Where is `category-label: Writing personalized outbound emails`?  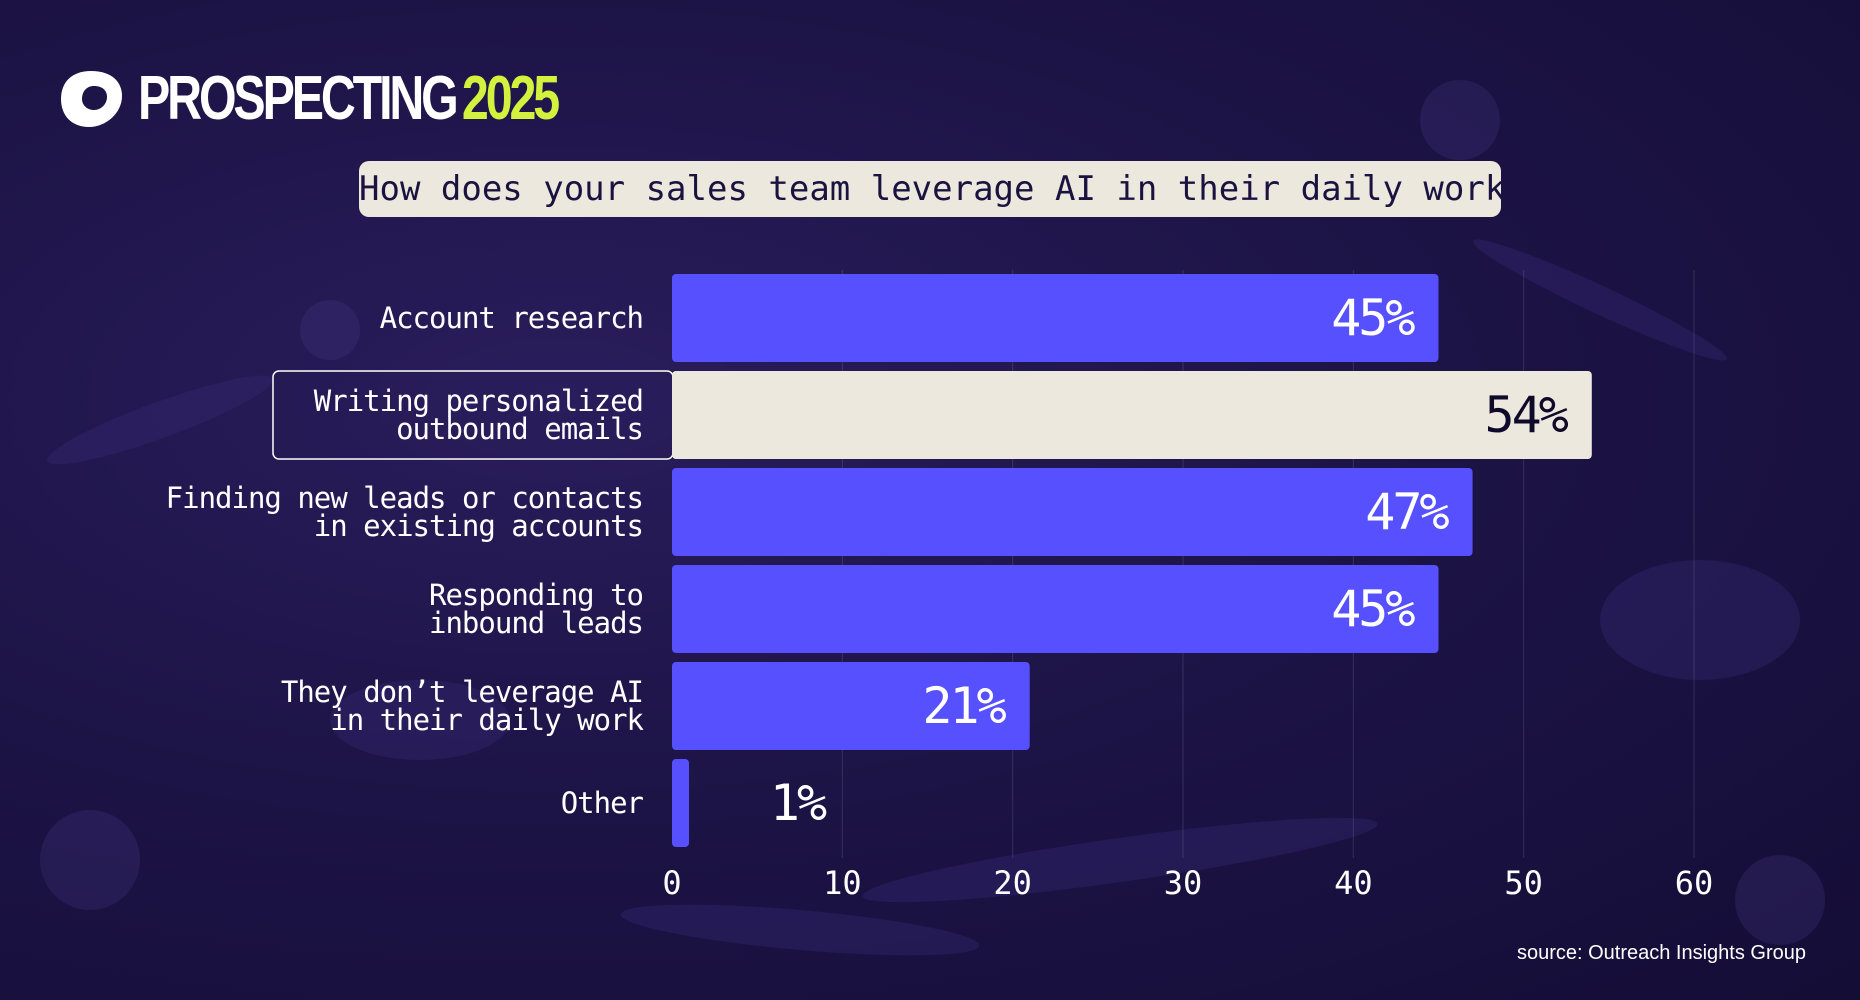
category-label: Writing personalized outbound emails is located at coordinates (478, 415).